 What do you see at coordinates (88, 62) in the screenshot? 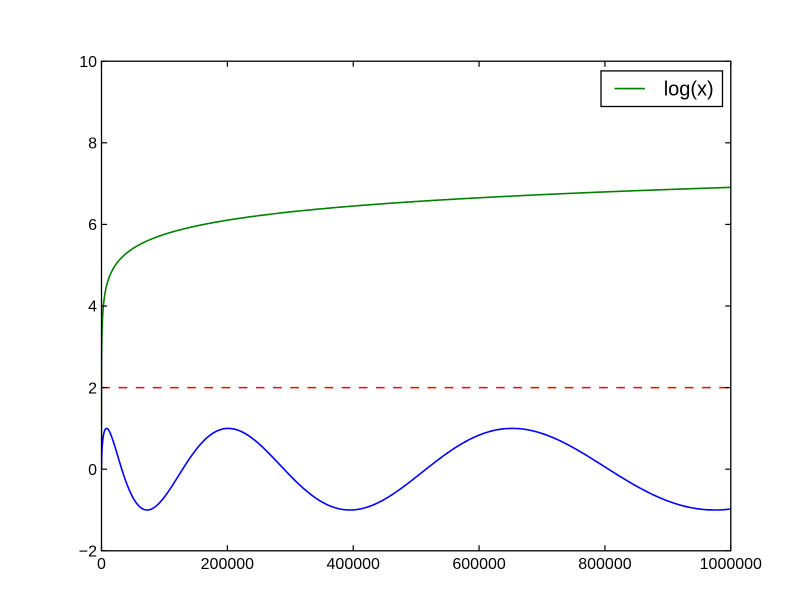
I see `svg-text: 10` at bounding box center [88, 62].